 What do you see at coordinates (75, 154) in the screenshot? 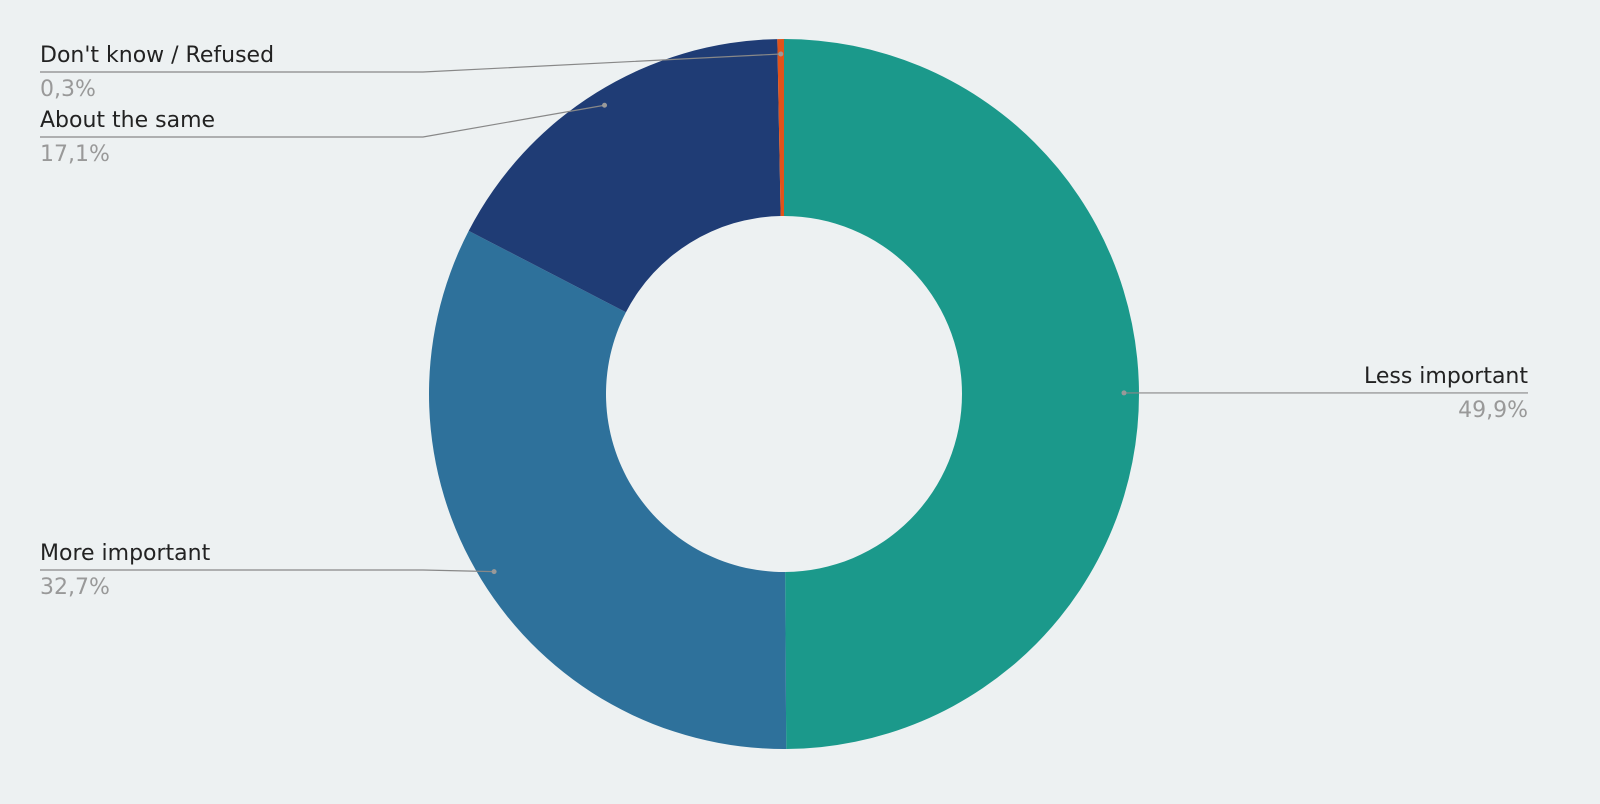
I see `slice-value: 17,1%` at bounding box center [75, 154].